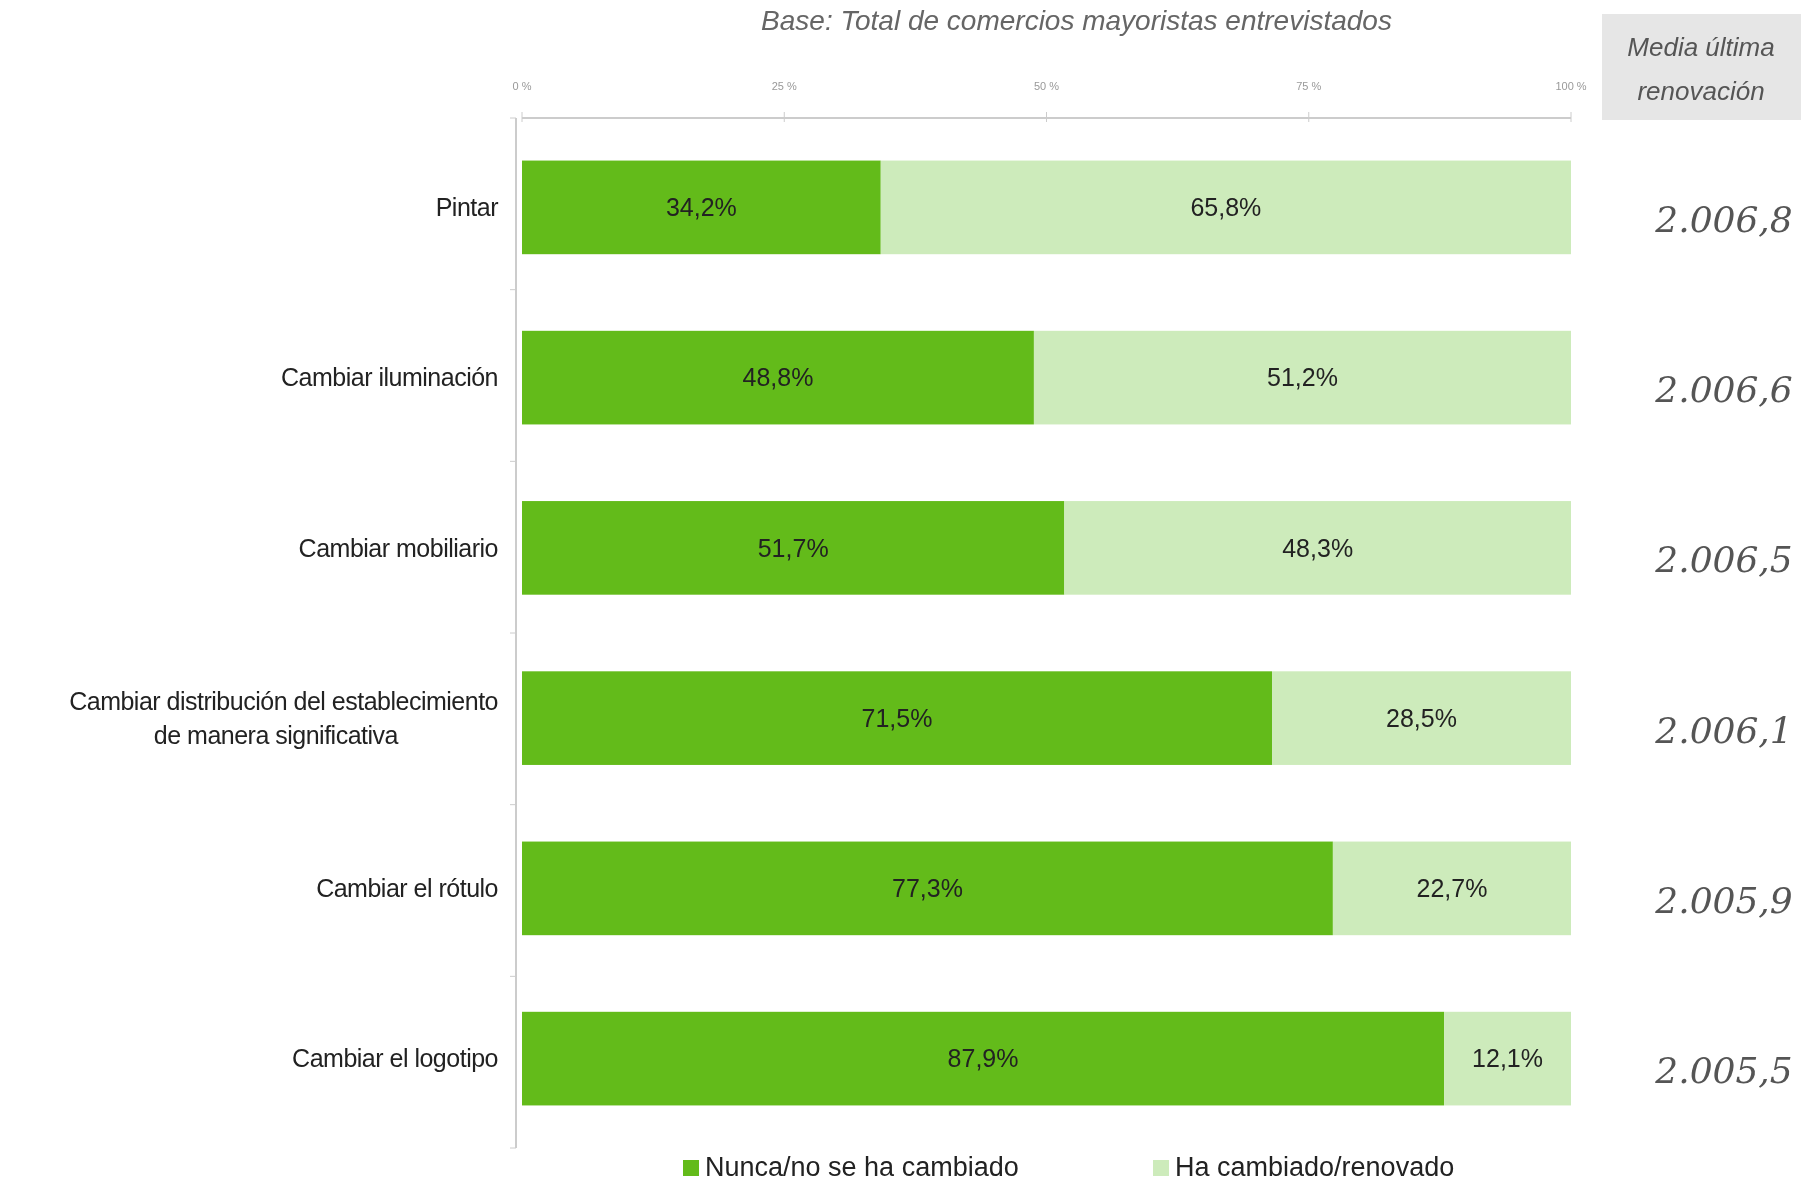 The height and width of the screenshot is (1184, 1803). I want to click on data-label: 48,8%, so click(778, 377).